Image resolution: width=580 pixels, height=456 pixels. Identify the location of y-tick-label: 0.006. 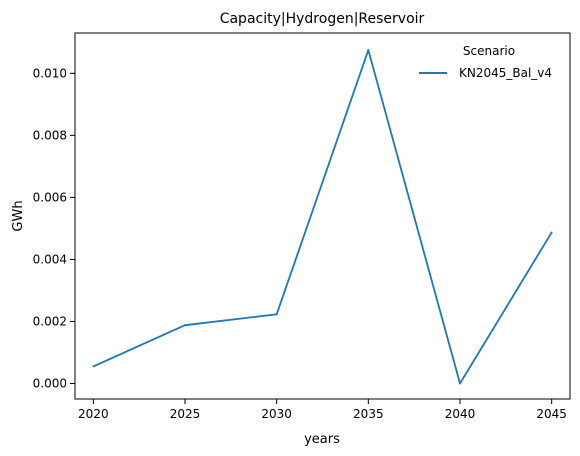
(50, 197).